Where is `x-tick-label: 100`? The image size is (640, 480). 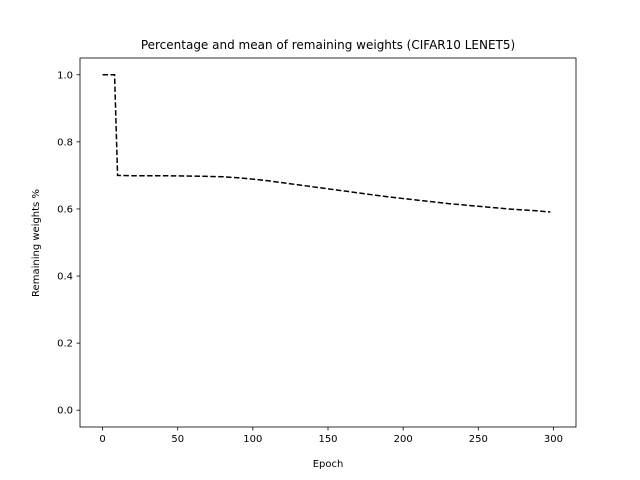 x-tick-label: 100 is located at coordinates (252, 439).